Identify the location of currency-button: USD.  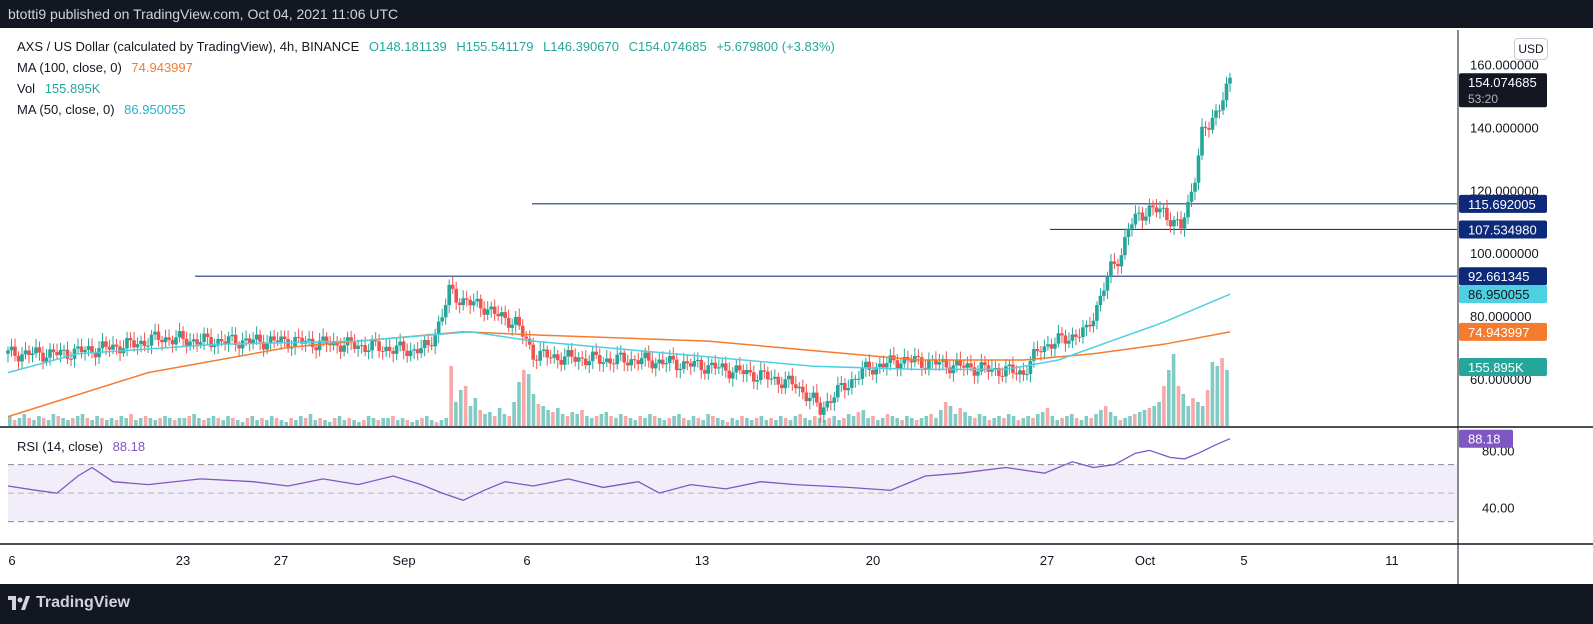
(1531, 49).